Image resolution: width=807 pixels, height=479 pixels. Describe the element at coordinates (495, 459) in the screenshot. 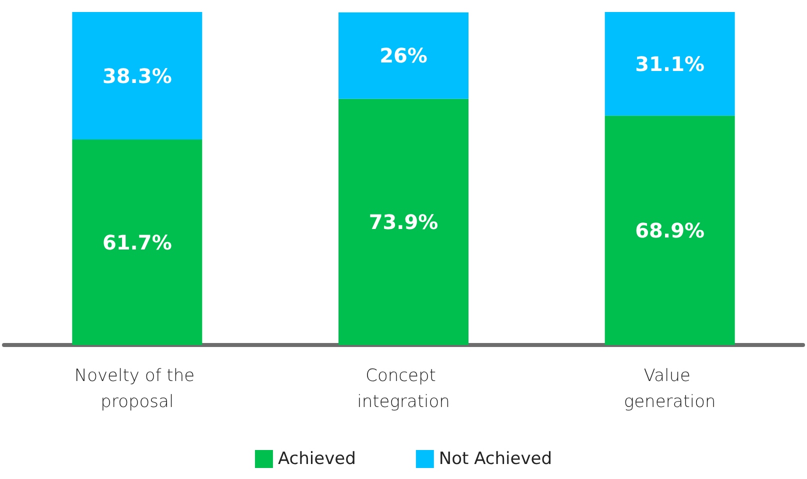

I see `legend-label: Not Achieved` at that location.